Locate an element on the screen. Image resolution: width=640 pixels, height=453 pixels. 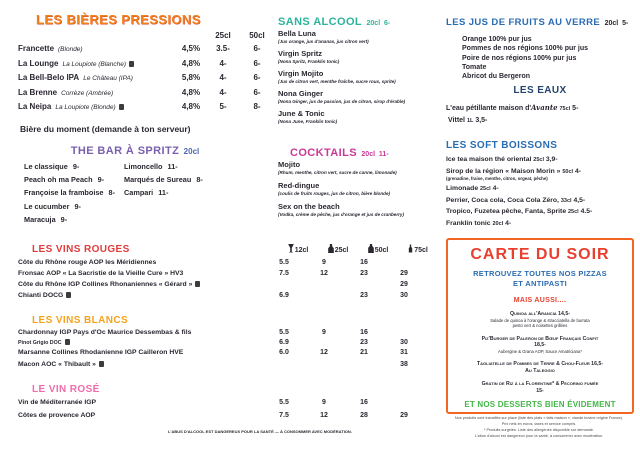
list-item: Peach oh ma Peach 9- is located at coordinates (69, 181).